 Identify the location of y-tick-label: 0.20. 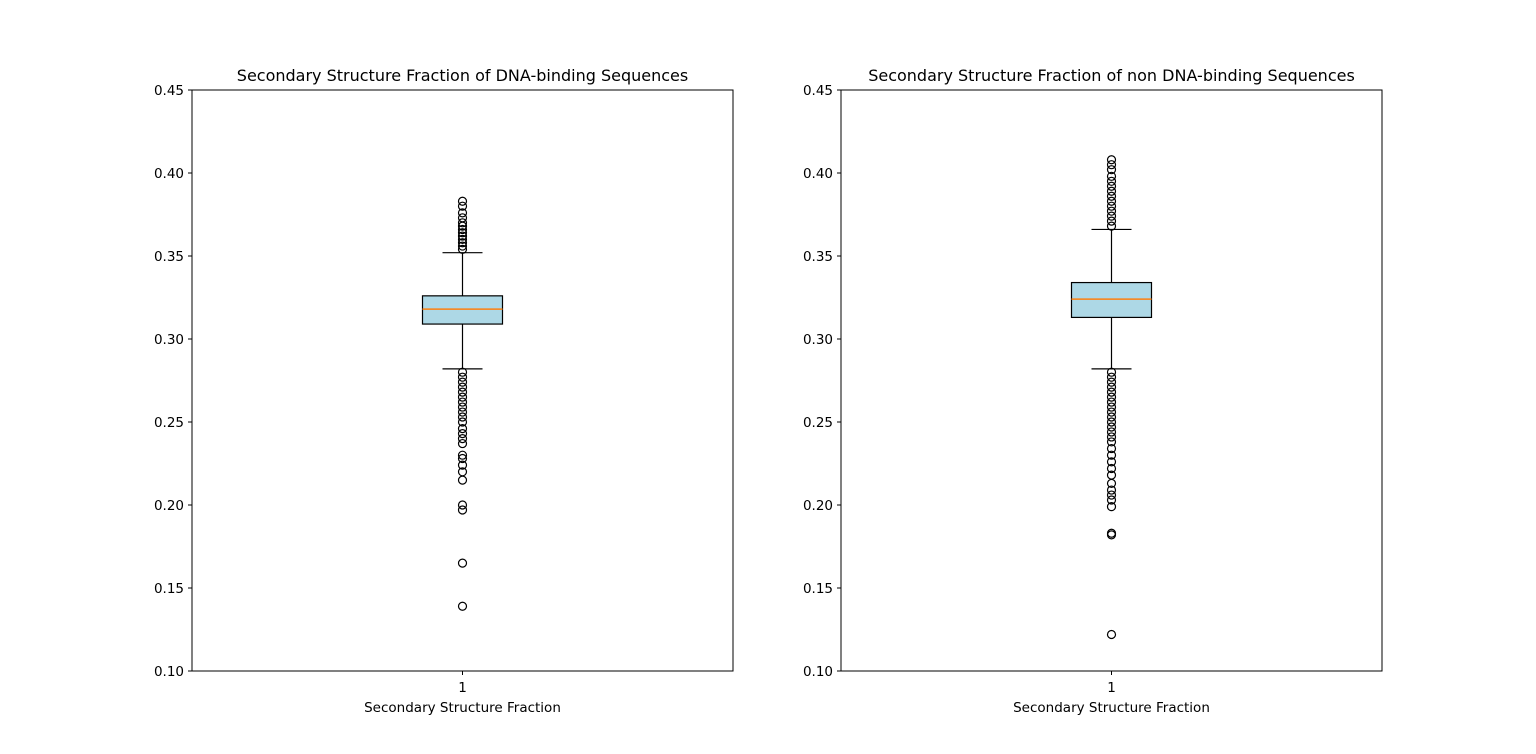
(818, 506).